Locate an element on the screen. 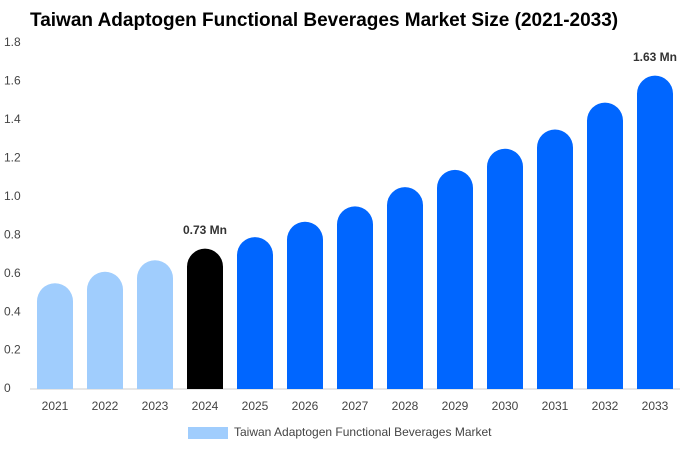 This screenshot has width=680, height=450. y-tick-label: 1.6 is located at coordinates (12, 81).